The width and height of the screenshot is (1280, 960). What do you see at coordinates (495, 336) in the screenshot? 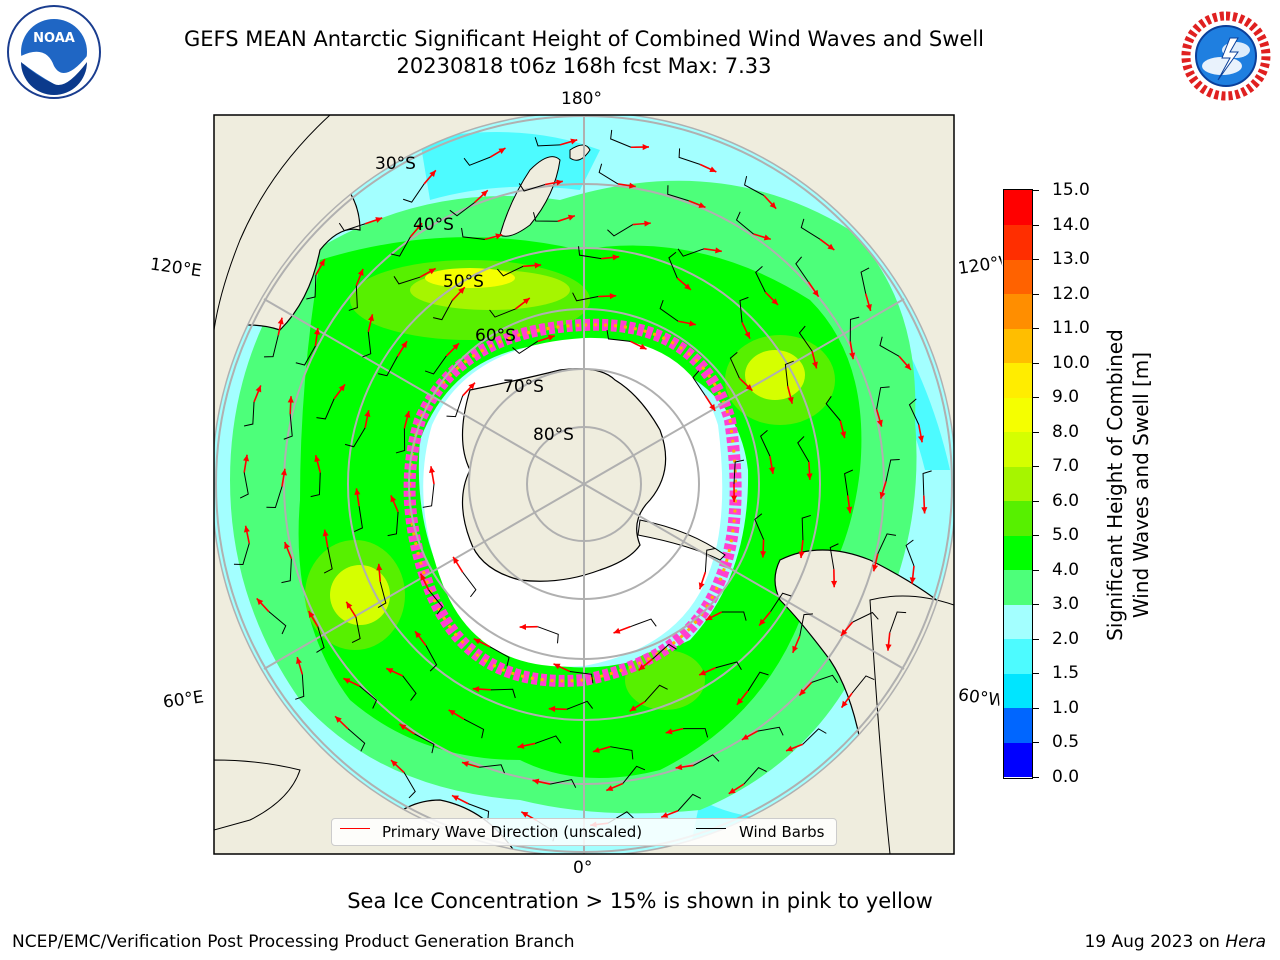
I see `lat-label-60s: 60°S` at bounding box center [495, 336].